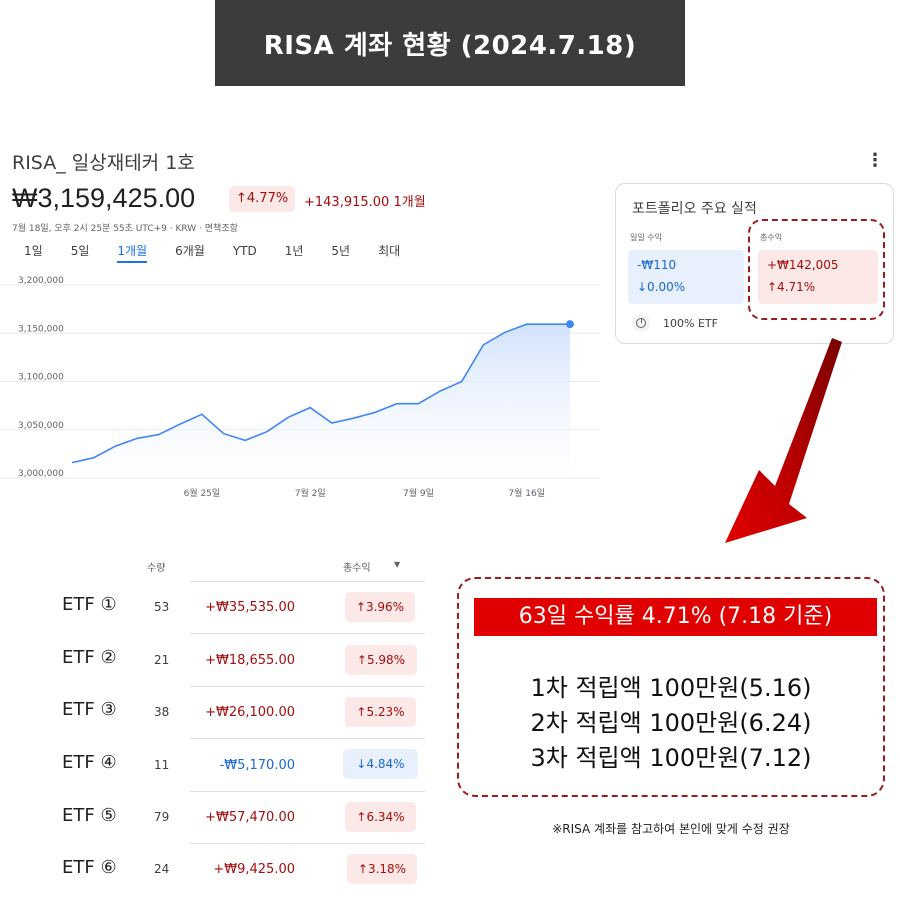  What do you see at coordinates (89, 867) in the screenshot?
I see `holding-name: ETF ⑥` at bounding box center [89, 867].